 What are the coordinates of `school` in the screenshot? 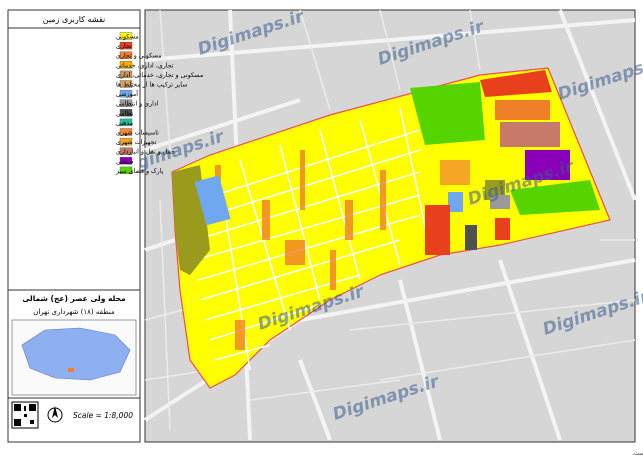 It's located at (212, 200).